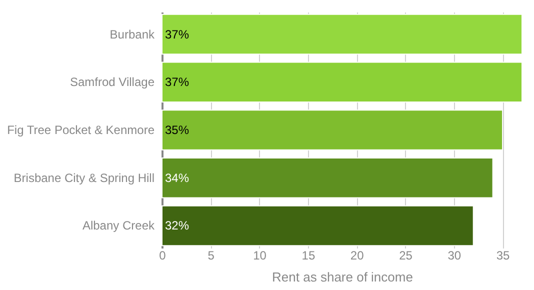 Image resolution: width=534 pixels, height=290 pixels. I want to click on x-tick-label: 25, so click(406, 255).